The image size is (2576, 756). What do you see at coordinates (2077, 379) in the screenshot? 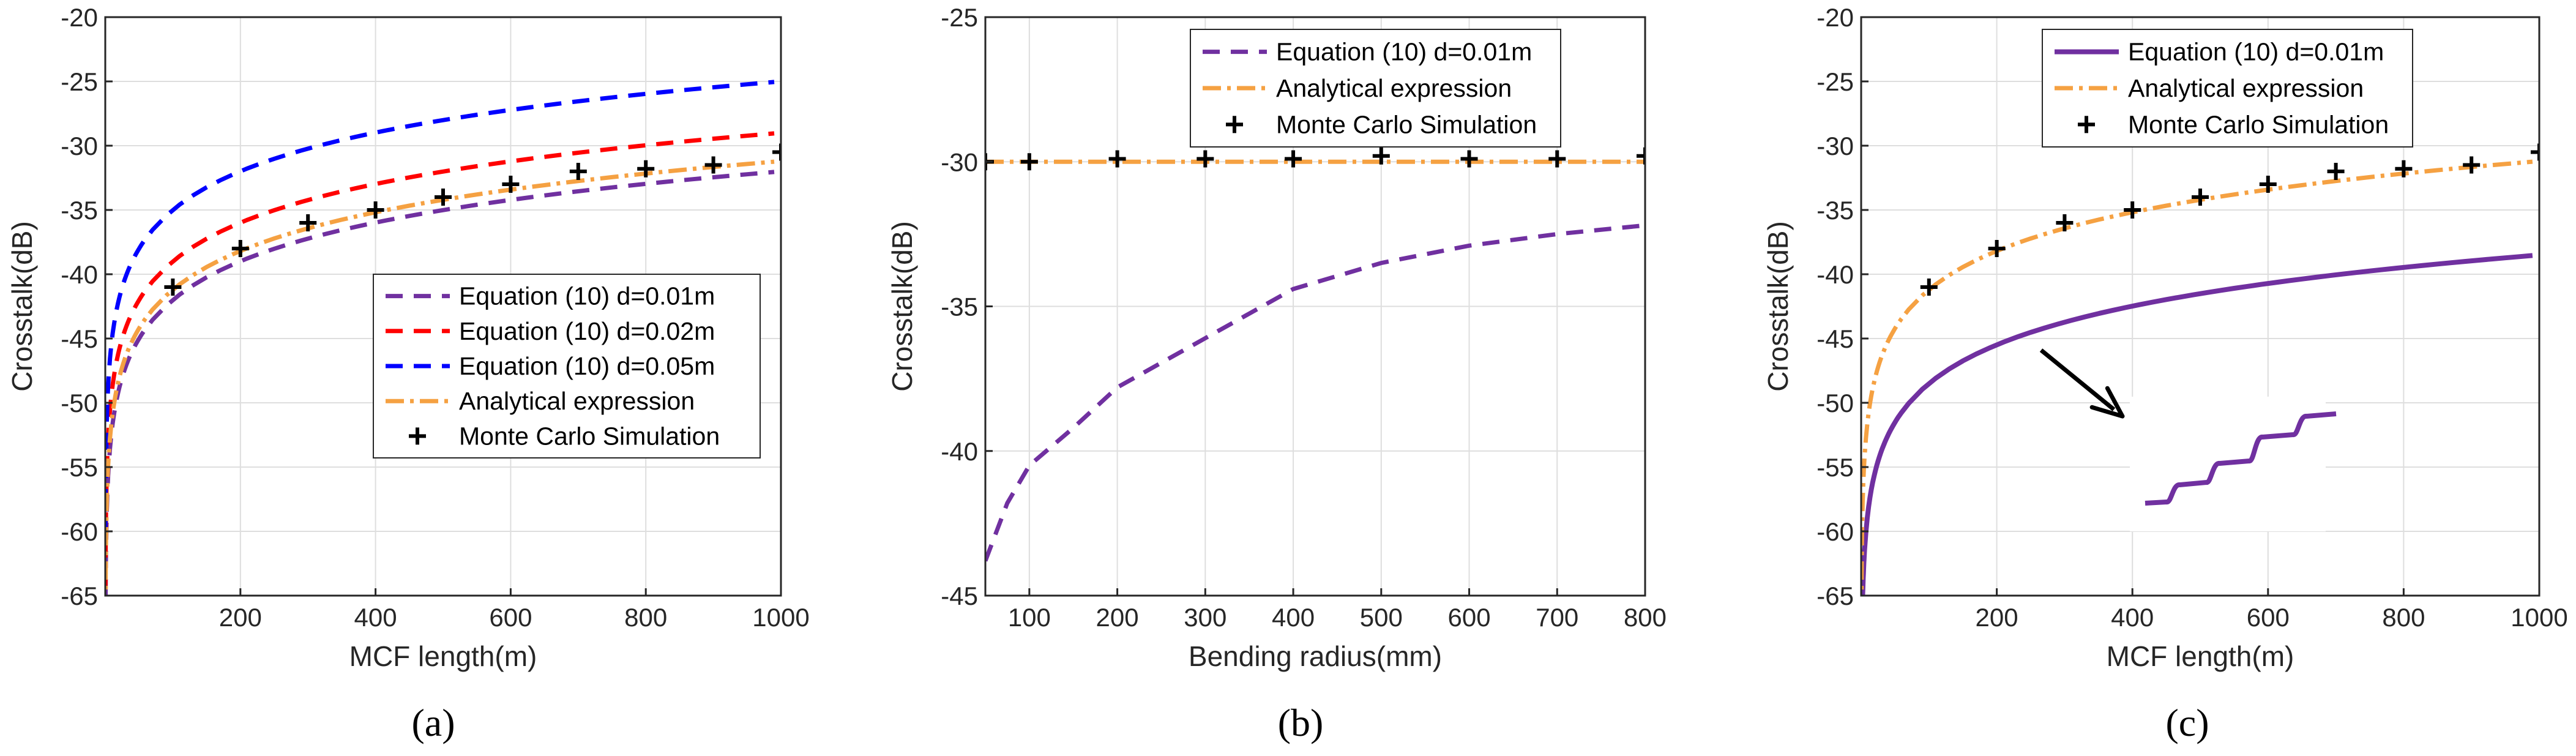
I see `arrow-shaft` at bounding box center [2077, 379].